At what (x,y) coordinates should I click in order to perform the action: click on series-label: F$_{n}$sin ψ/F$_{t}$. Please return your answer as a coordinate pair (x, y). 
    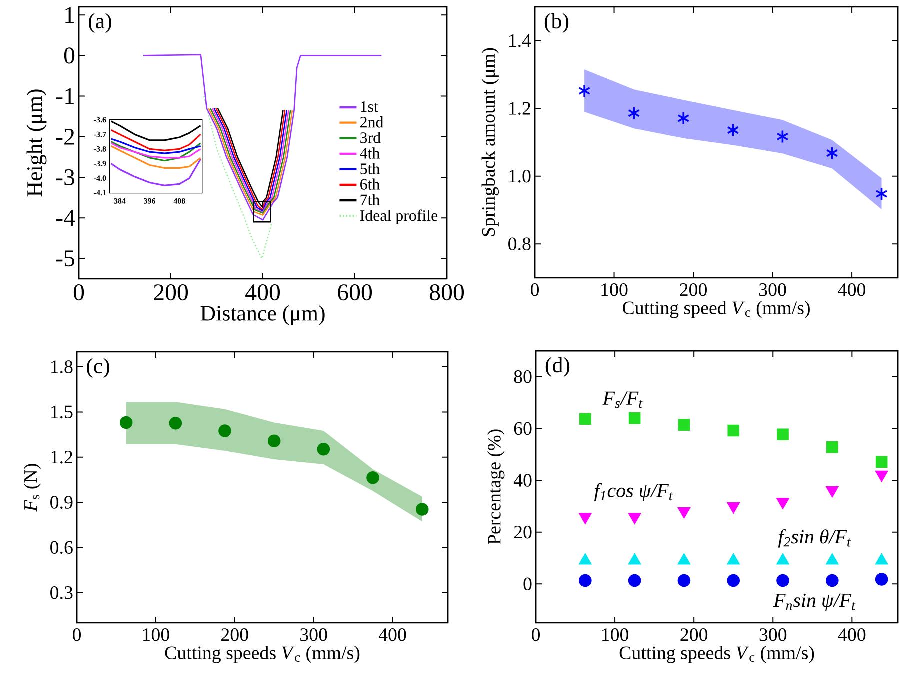
    Looking at the image, I should click on (814, 603).